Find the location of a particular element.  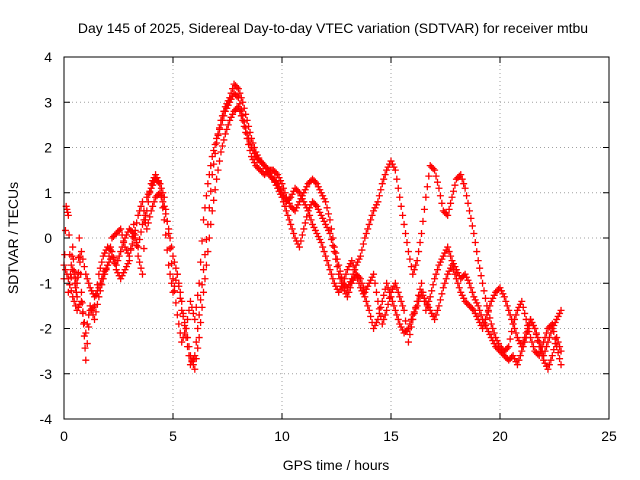

y-tick-label: 2 is located at coordinates (48, 148).